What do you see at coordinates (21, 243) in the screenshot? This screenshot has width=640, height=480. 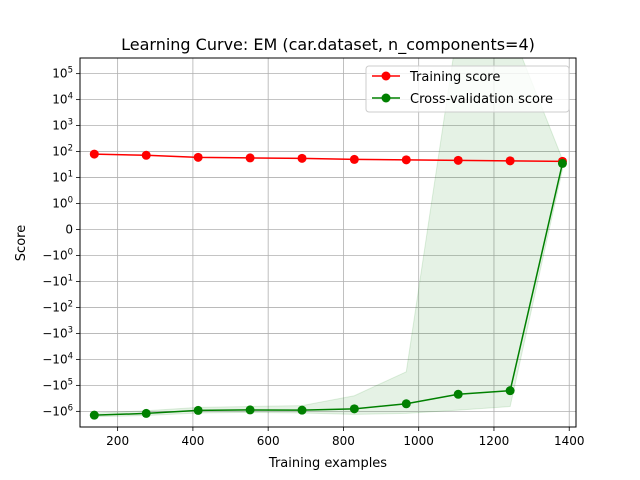 I see `y-axis-label: Score` at bounding box center [21, 243].